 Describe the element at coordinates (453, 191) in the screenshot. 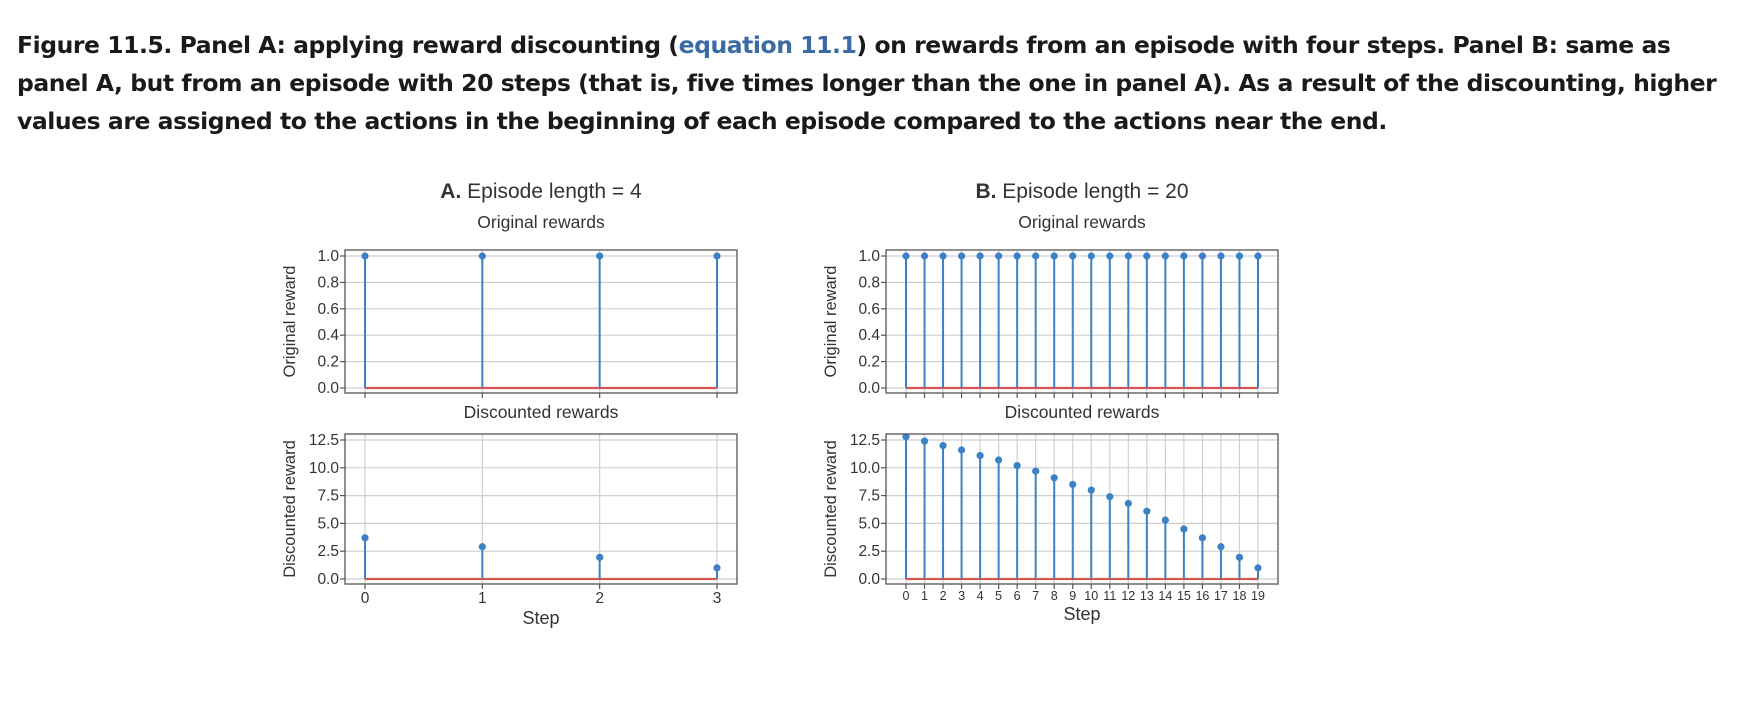

I see `panel-label: A.` at that location.